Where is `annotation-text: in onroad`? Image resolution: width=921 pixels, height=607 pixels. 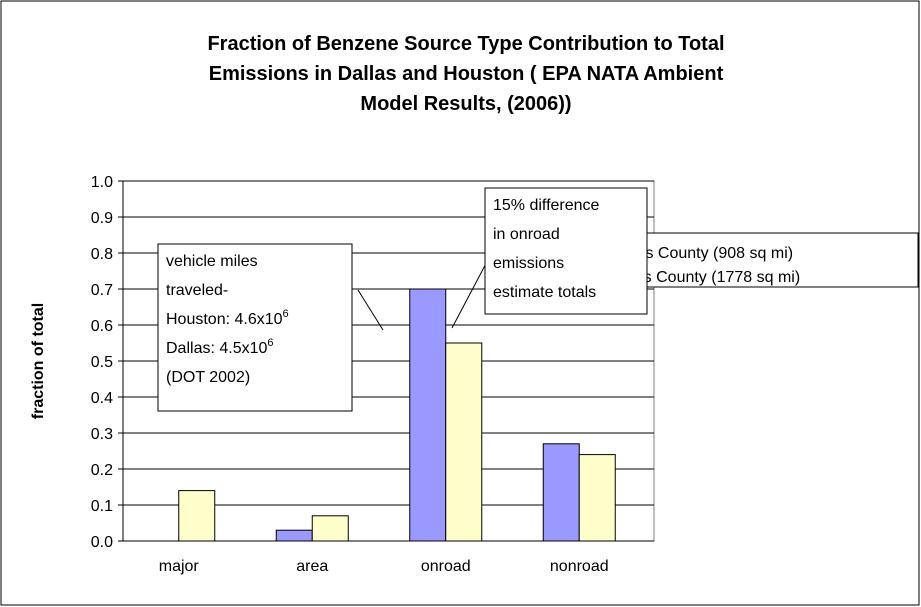
annotation-text: in onroad is located at coordinates (526, 234).